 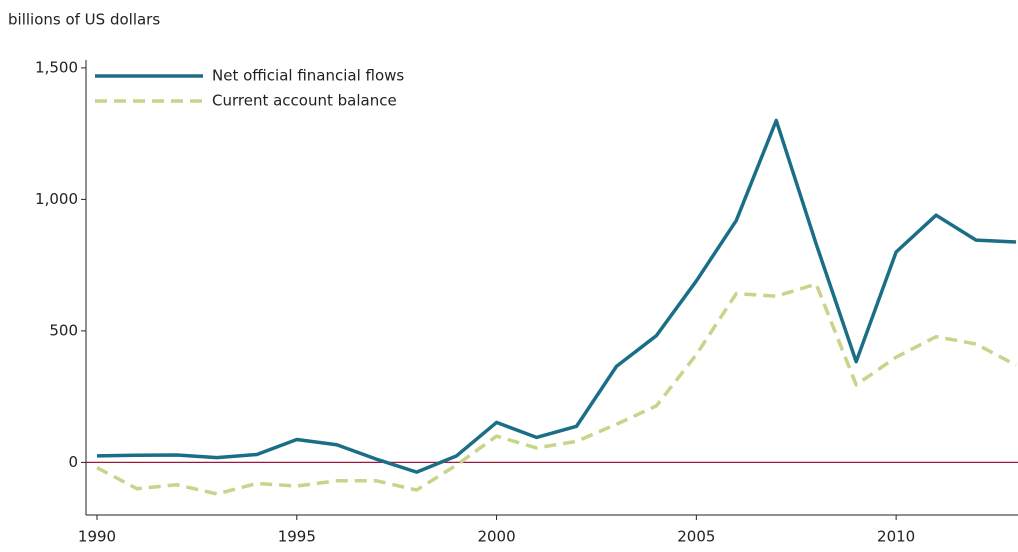 What do you see at coordinates (56, 67) in the screenshot?
I see `y-tick-label: 1,500` at bounding box center [56, 67].